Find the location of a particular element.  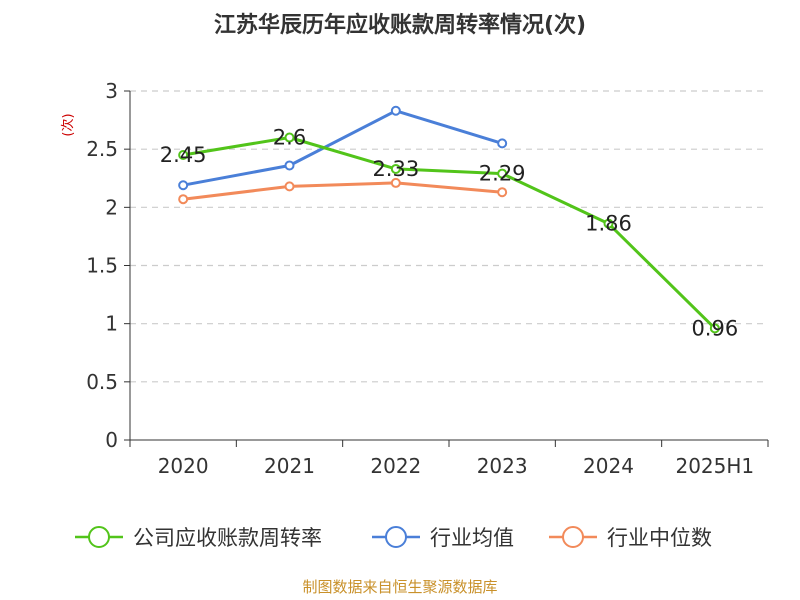

legend: 公司应收账款周转率 行业均值 行业中位数 is located at coordinates (393, 538).